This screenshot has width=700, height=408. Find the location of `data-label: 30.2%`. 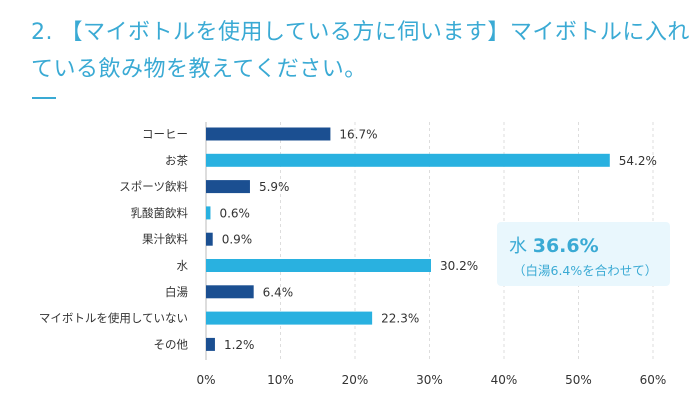

data-label: 30.2% is located at coordinates (459, 266).